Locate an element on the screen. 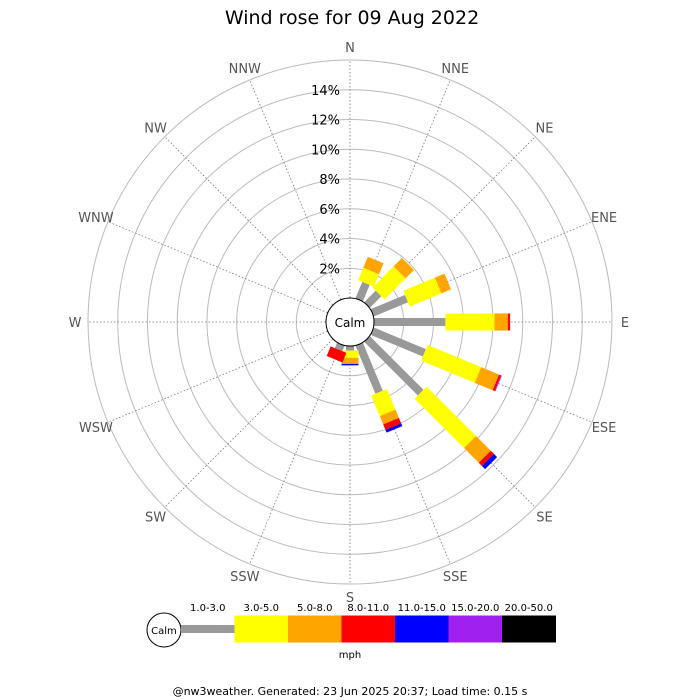 The image size is (700, 700). petal-ssw is located at coordinates (336, 352).